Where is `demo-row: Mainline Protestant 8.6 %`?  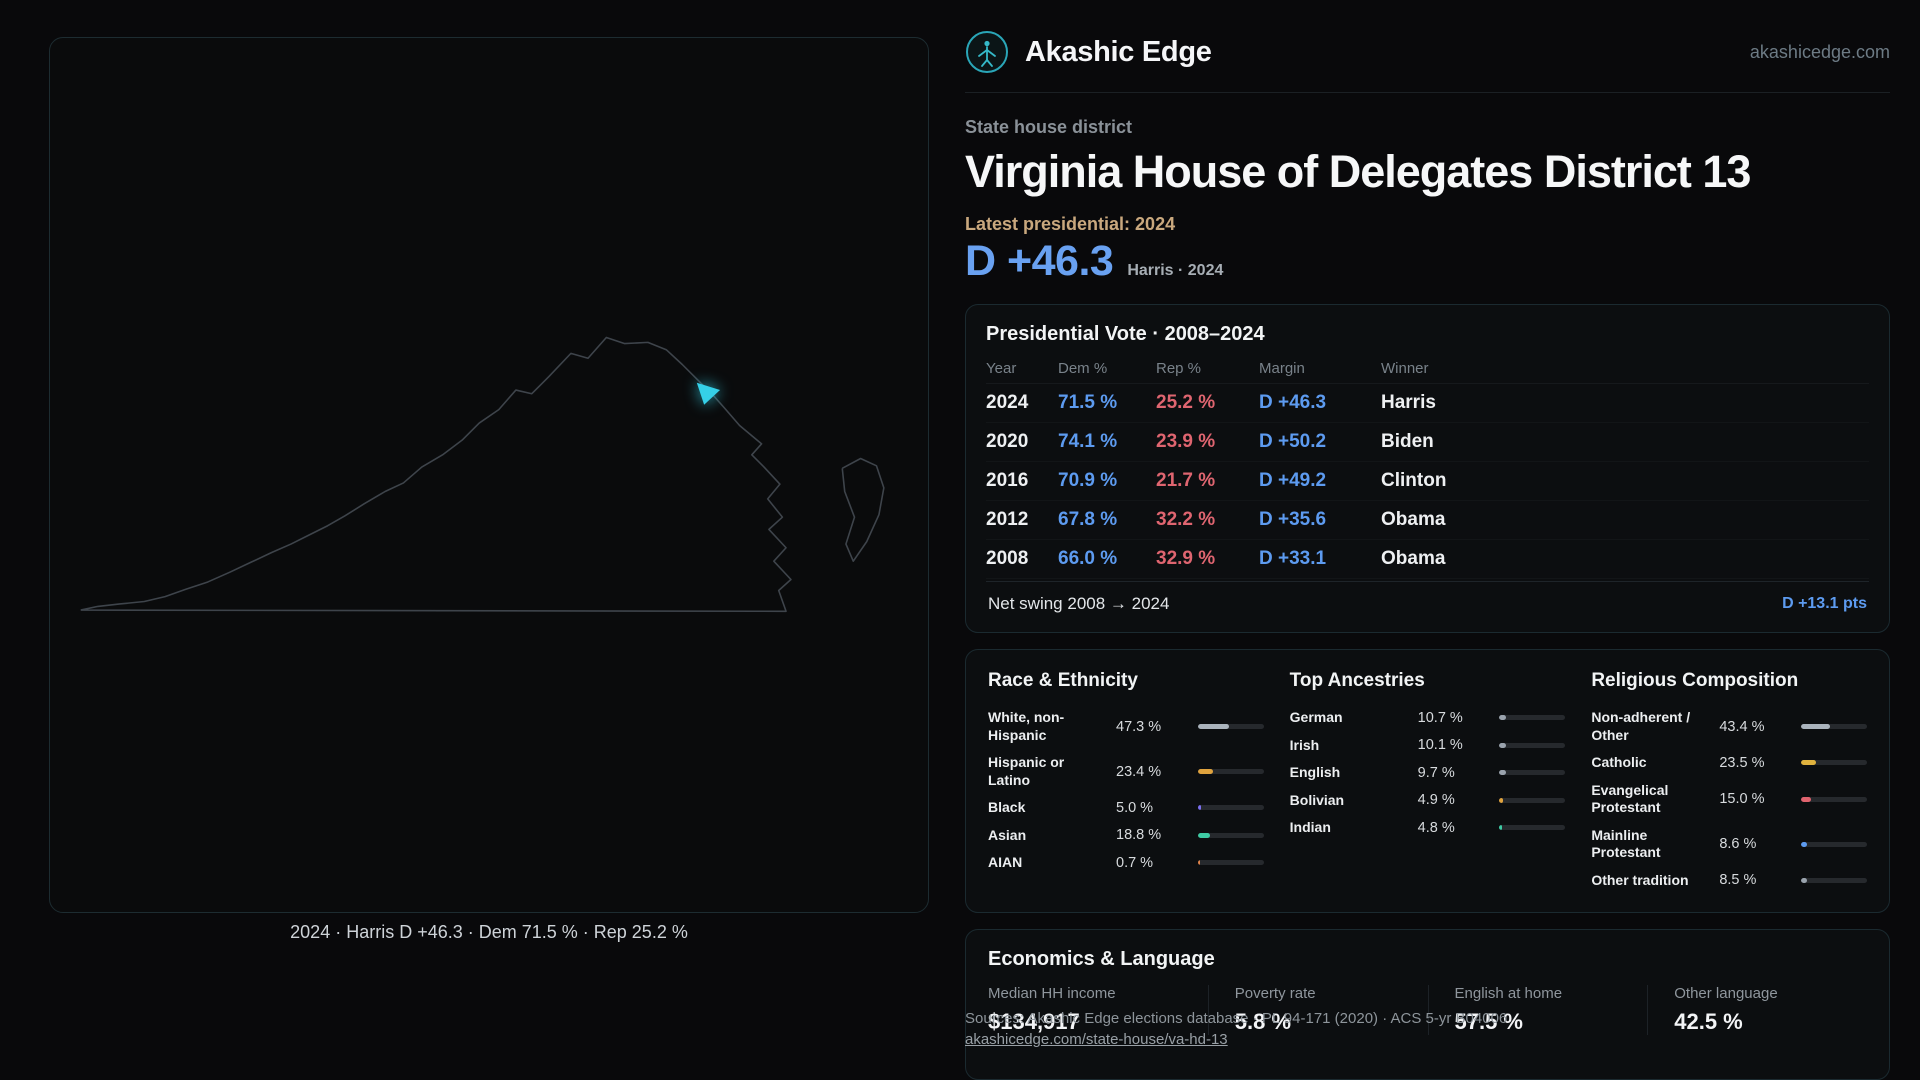
demo-row: Mainline Protestant 8.6 % is located at coordinates (1729, 844).